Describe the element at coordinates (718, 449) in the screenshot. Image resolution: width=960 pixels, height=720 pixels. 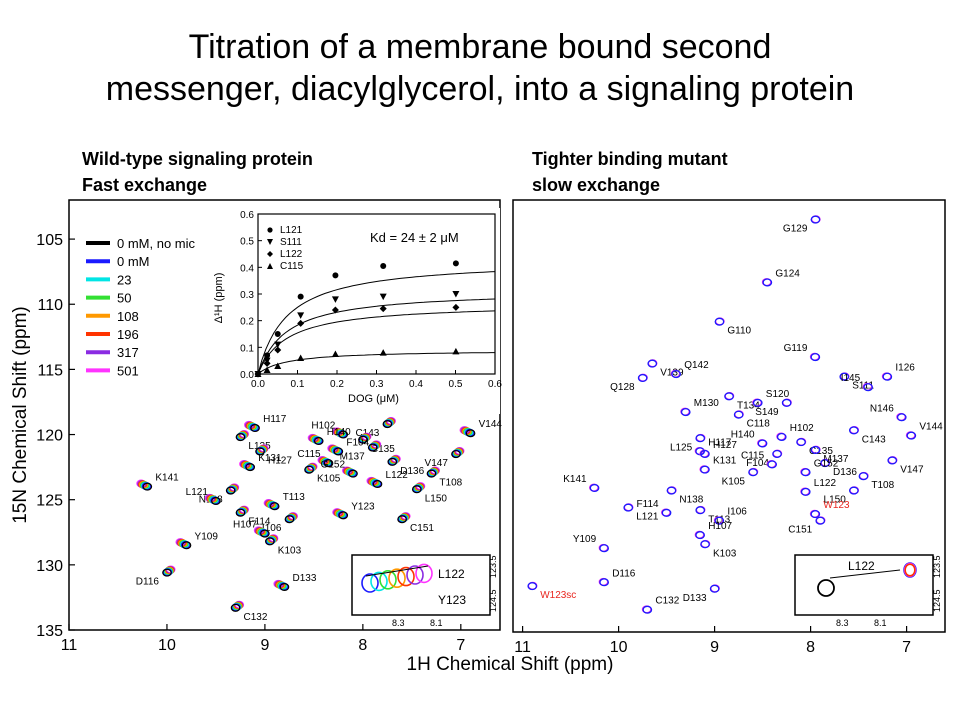
I see `peak-h127: H127` at that location.